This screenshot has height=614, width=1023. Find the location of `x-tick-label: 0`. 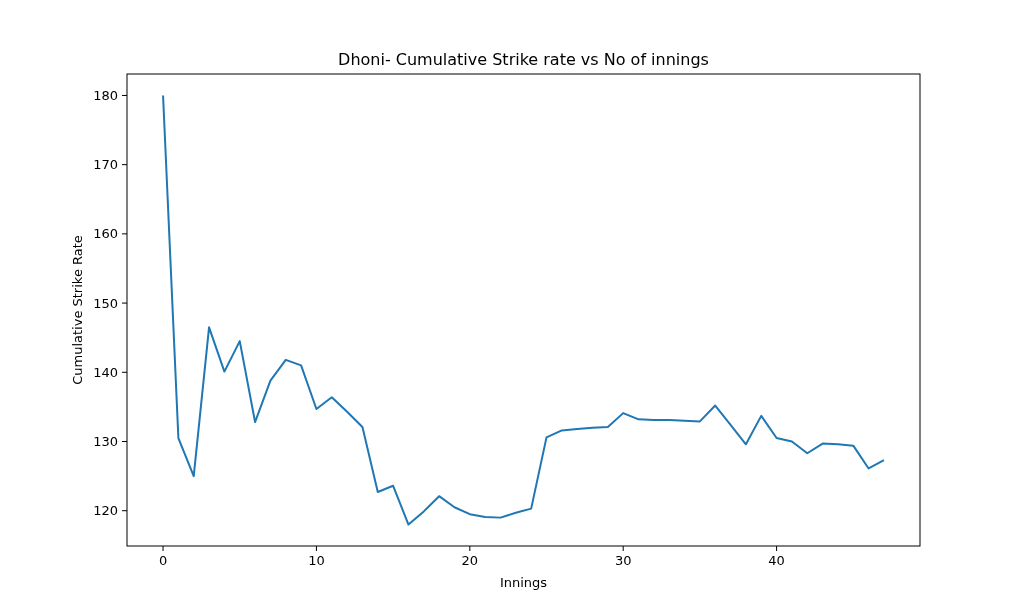

x-tick-label: 0 is located at coordinates (163, 560).